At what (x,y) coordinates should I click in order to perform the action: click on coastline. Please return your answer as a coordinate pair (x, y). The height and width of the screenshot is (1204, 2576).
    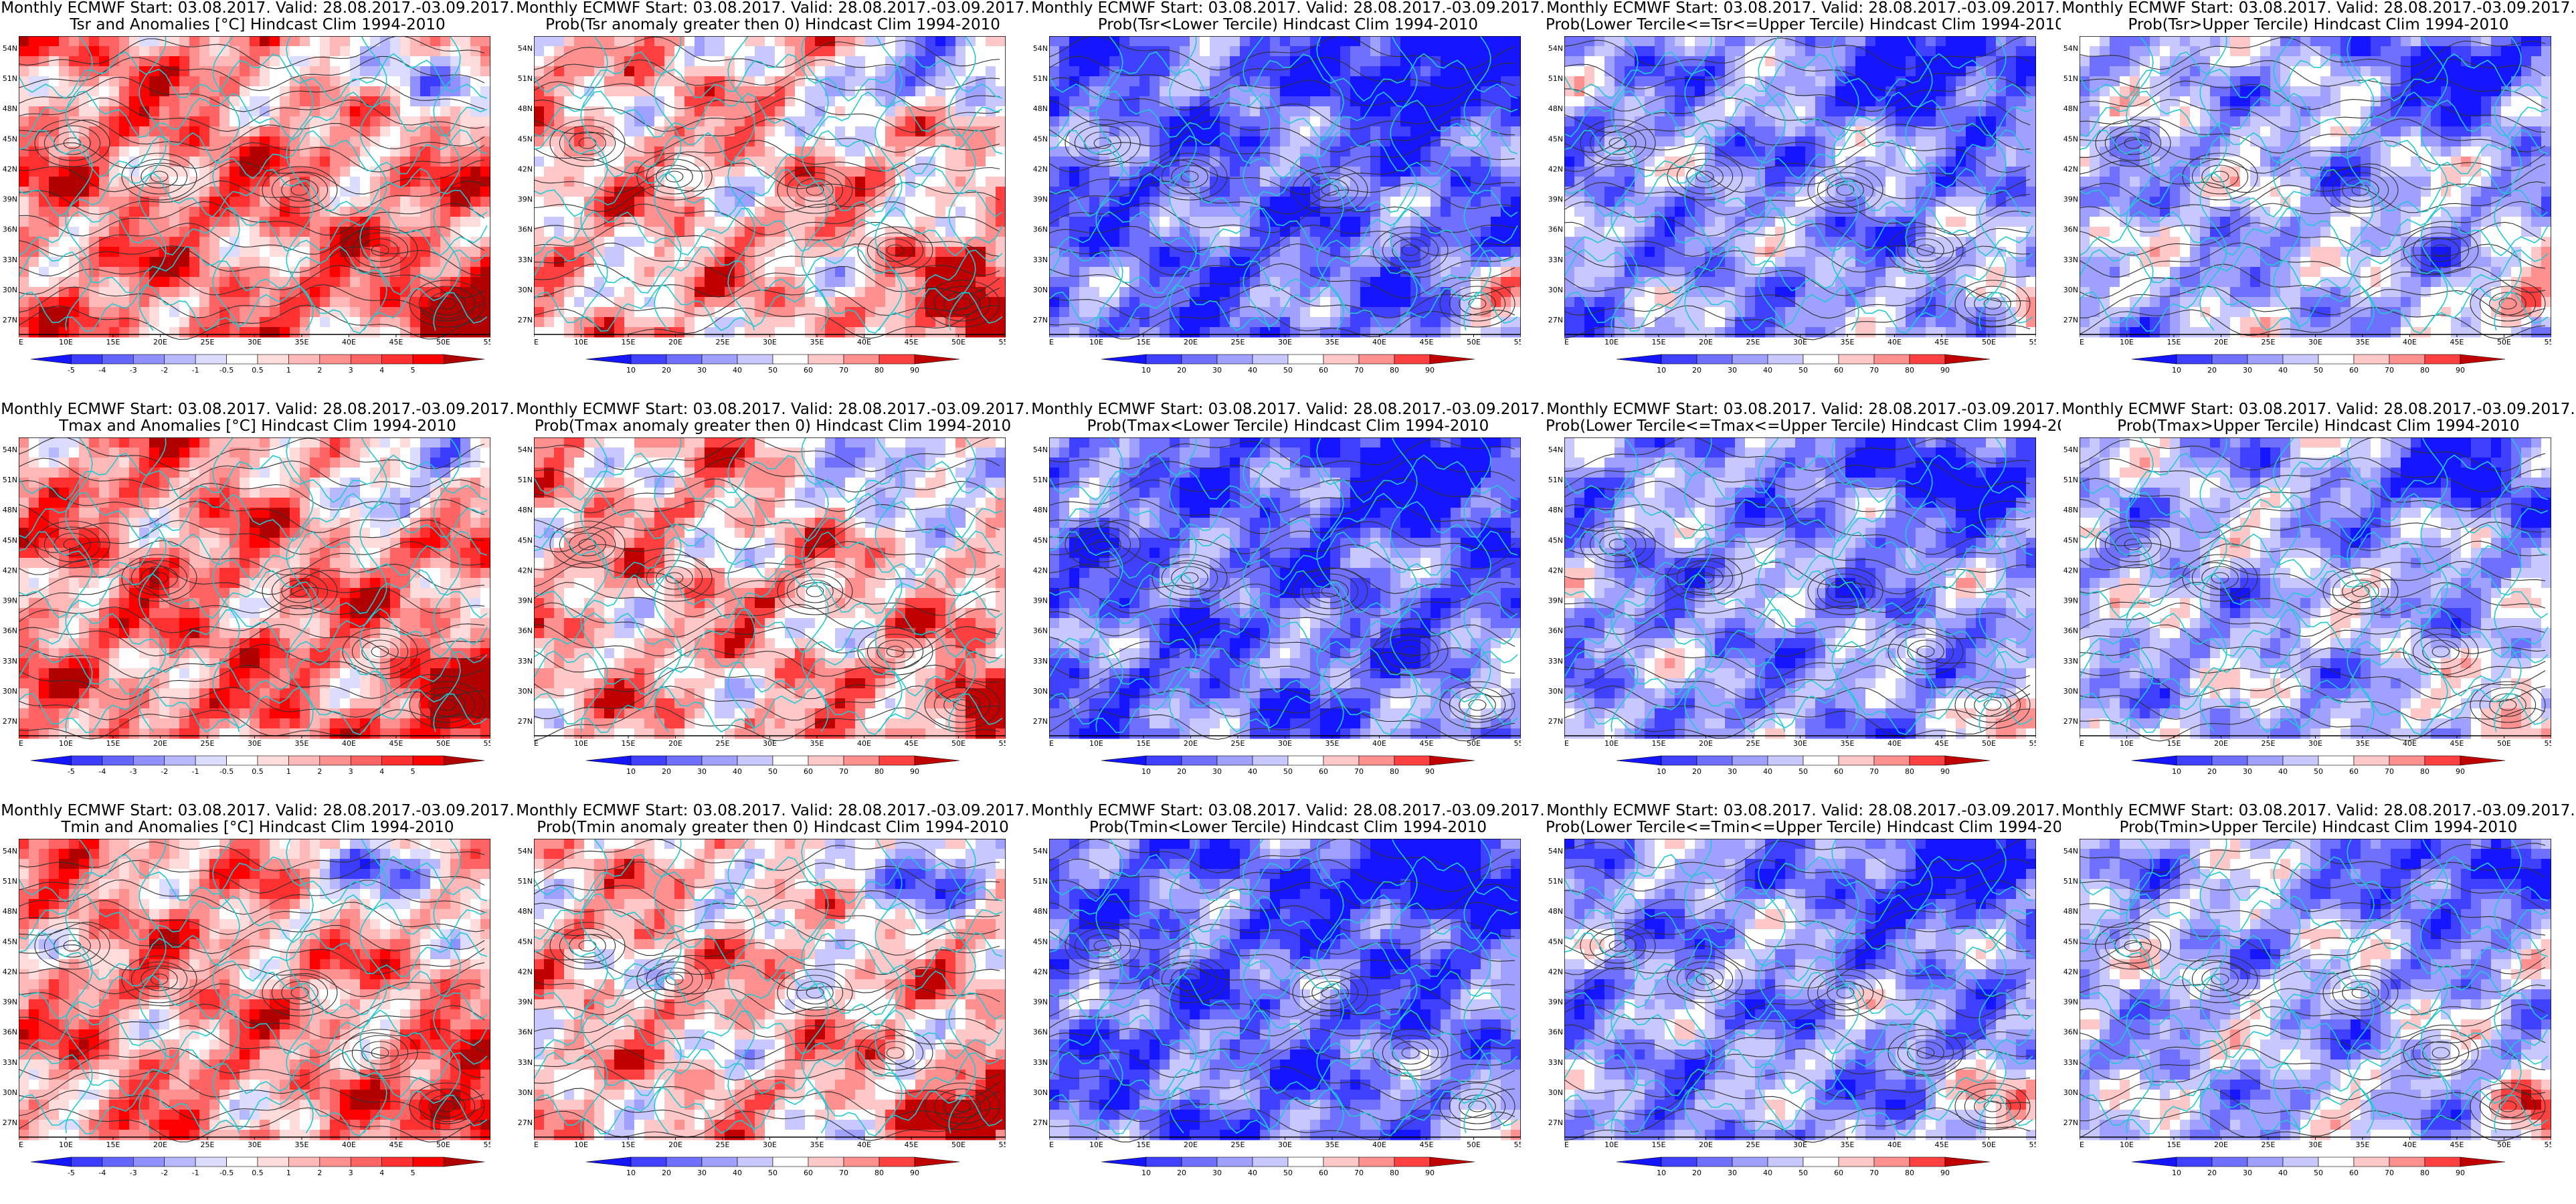
    Looking at the image, I should click on (253, 154).